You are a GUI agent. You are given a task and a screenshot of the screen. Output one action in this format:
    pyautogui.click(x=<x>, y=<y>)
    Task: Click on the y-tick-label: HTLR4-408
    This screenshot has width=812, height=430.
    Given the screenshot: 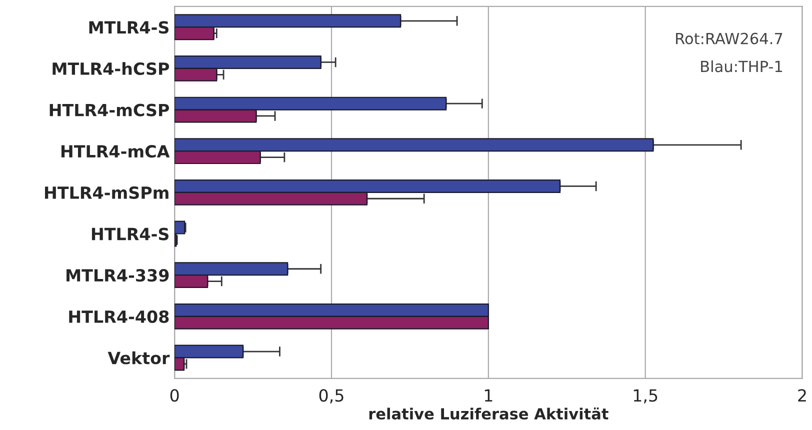 What is the action you would take?
    pyautogui.click(x=119, y=316)
    